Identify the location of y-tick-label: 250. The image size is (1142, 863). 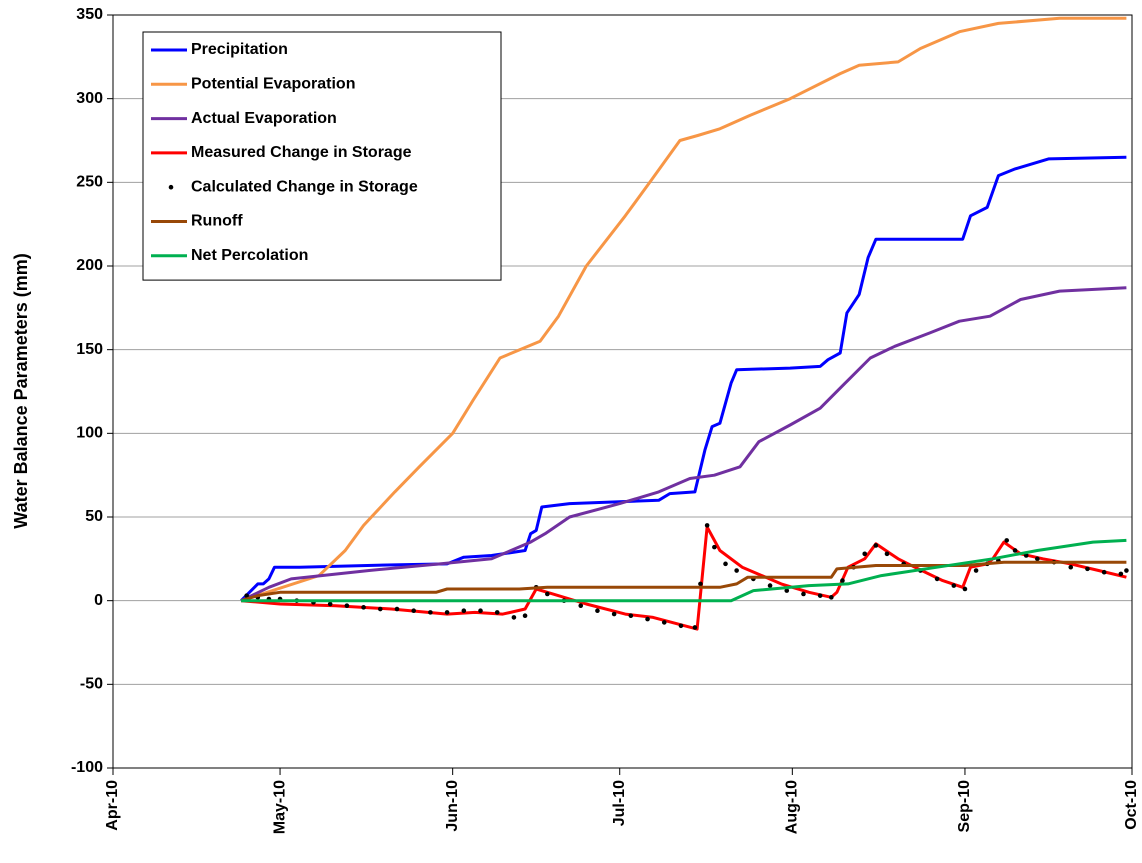
(89, 182).